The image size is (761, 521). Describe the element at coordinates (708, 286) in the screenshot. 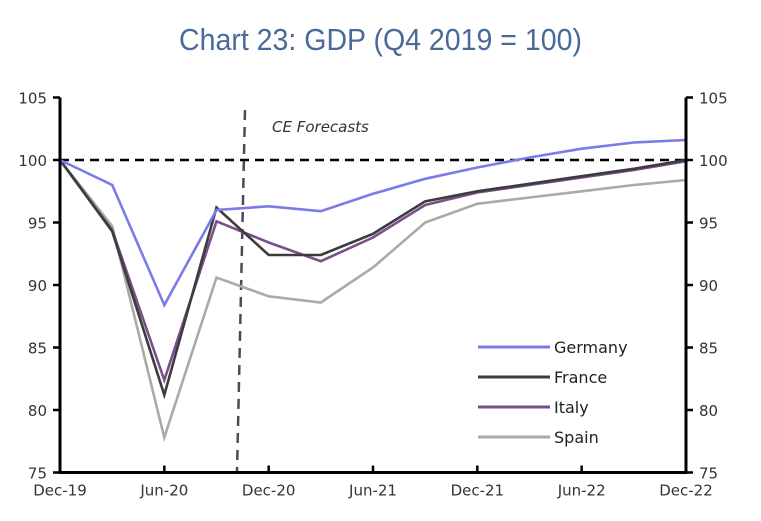

I see `y-tick-label-right: 90` at that location.